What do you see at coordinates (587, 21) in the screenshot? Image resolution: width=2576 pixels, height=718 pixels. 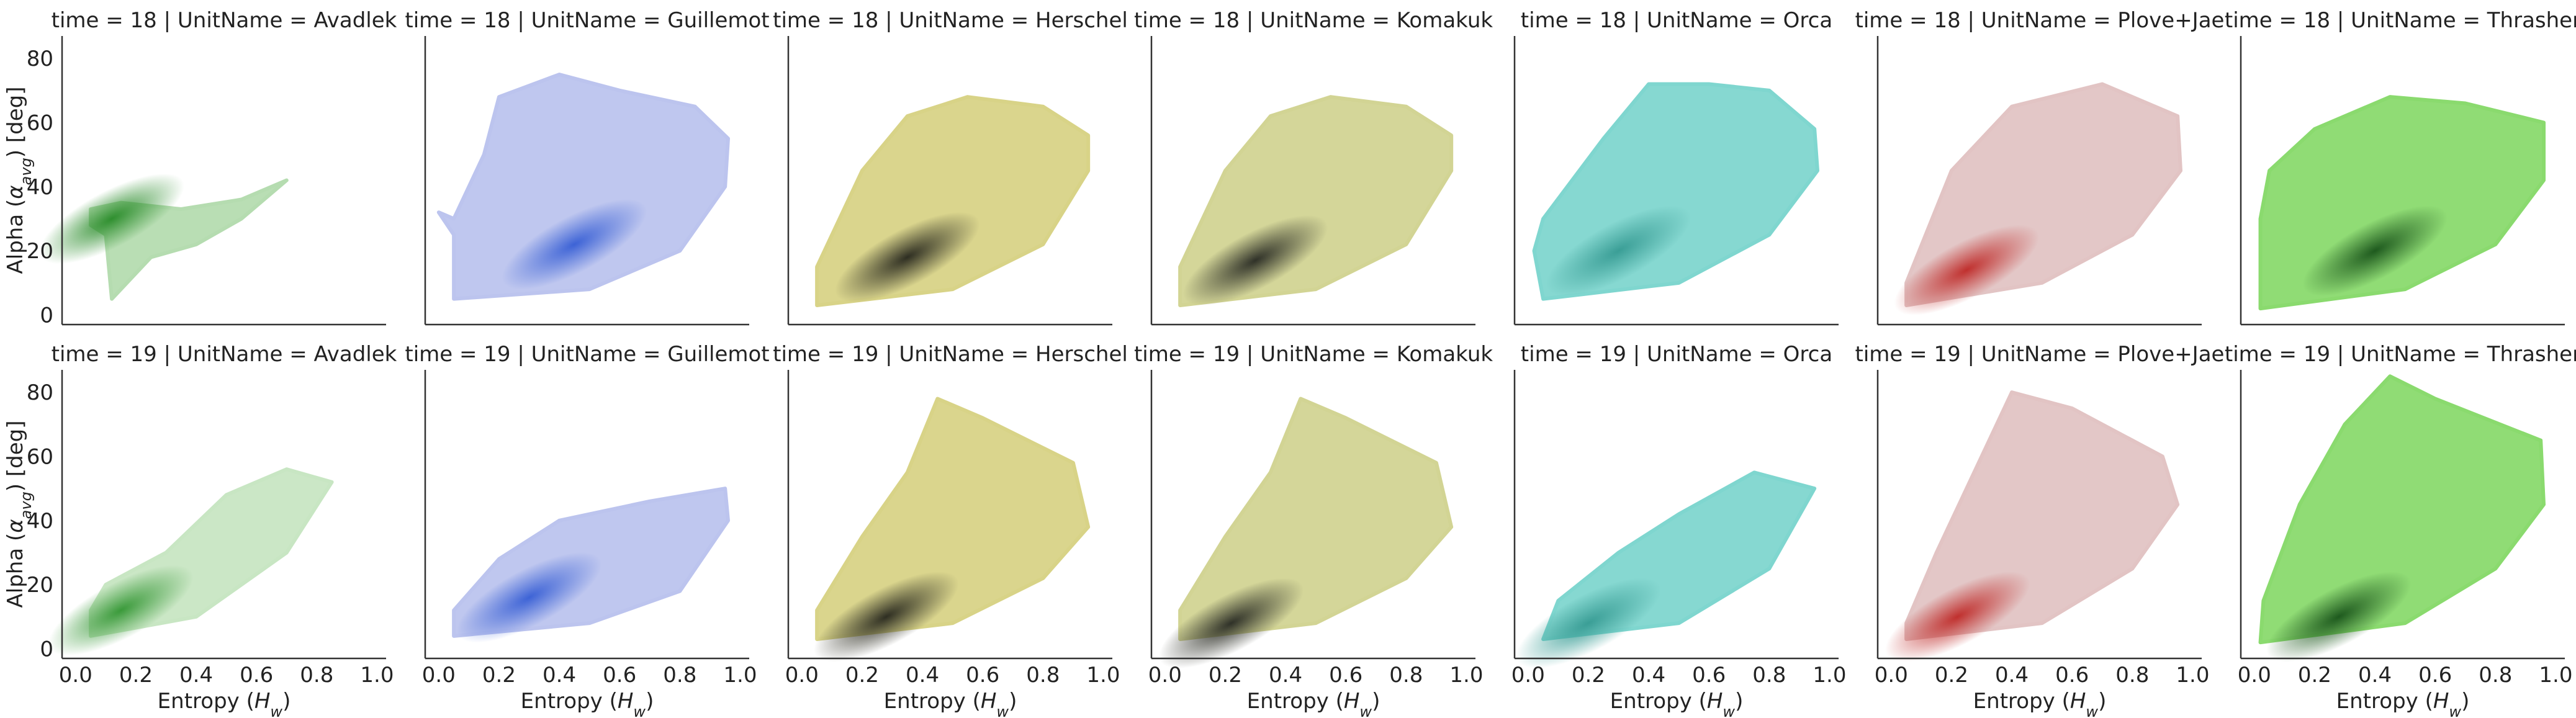 I see `facet-title: time = 18 | UnitName = Guillemot` at bounding box center [587, 21].